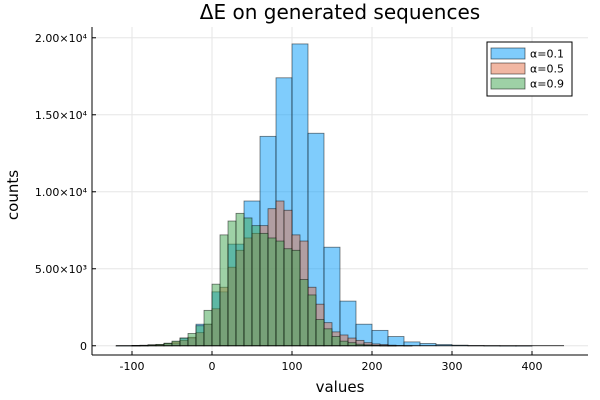  What do you see at coordinates (372, 366) in the screenshot?
I see `x-tick-label: 200` at bounding box center [372, 366].